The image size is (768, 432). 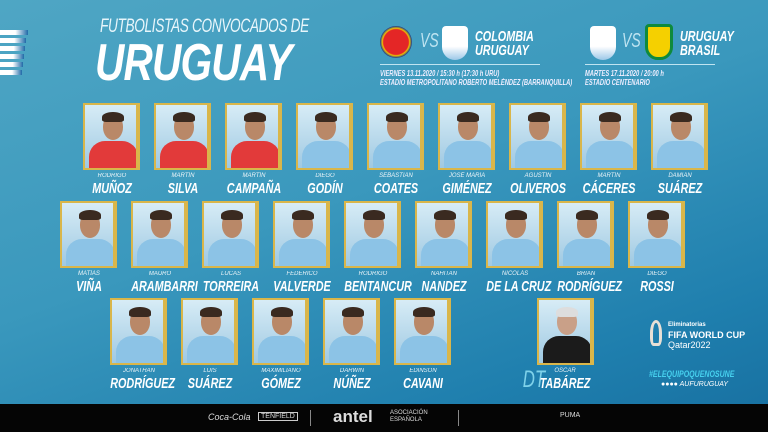 I want to click on page-title: URUGUAY, so click(x=193, y=63).